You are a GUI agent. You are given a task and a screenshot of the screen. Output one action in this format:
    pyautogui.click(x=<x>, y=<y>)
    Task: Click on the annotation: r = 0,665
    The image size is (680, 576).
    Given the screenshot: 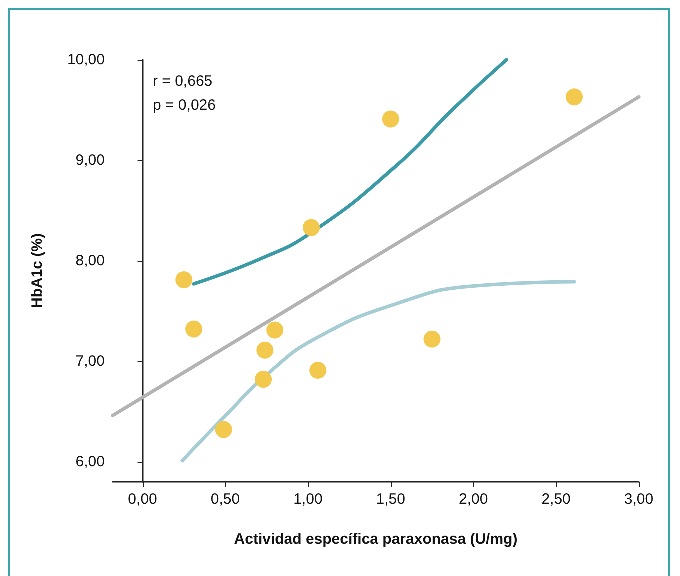 What is the action you would take?
    pyautogui.click(x=183, y=81)
    